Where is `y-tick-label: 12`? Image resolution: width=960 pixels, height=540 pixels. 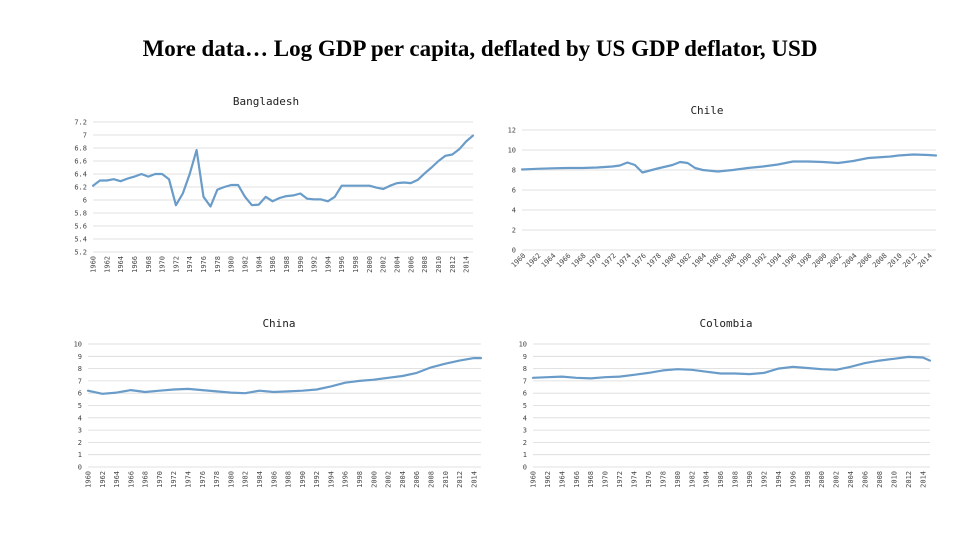 y-tick-label: 12 is located at coordinates (512, 131).